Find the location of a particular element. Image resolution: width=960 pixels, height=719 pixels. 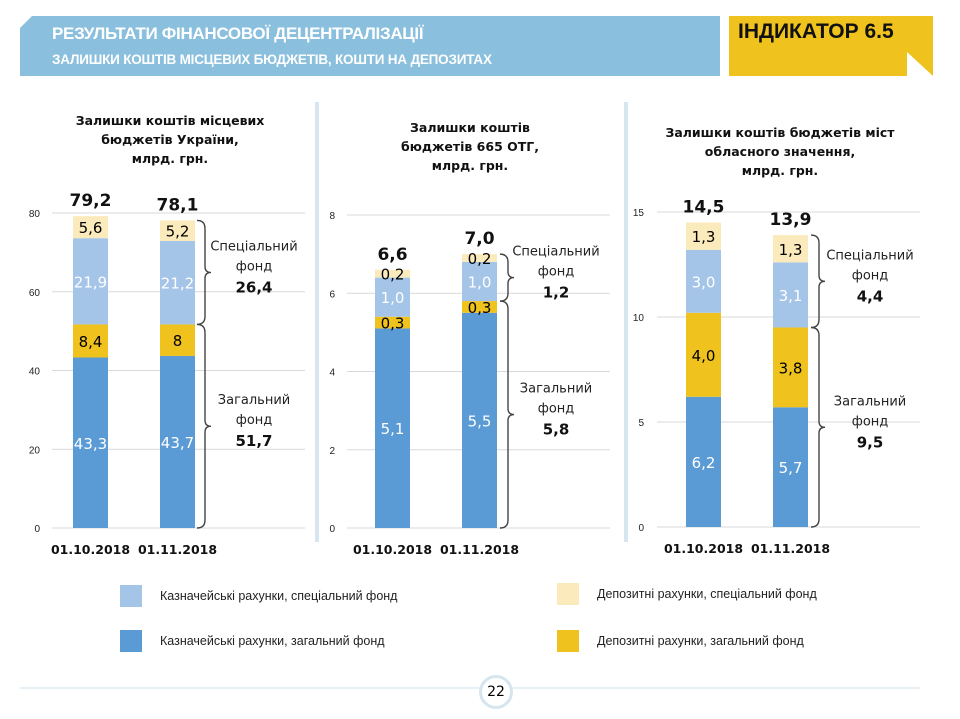

chart-3-bar-segment-treasury-general is located at coordinates (703, 461).